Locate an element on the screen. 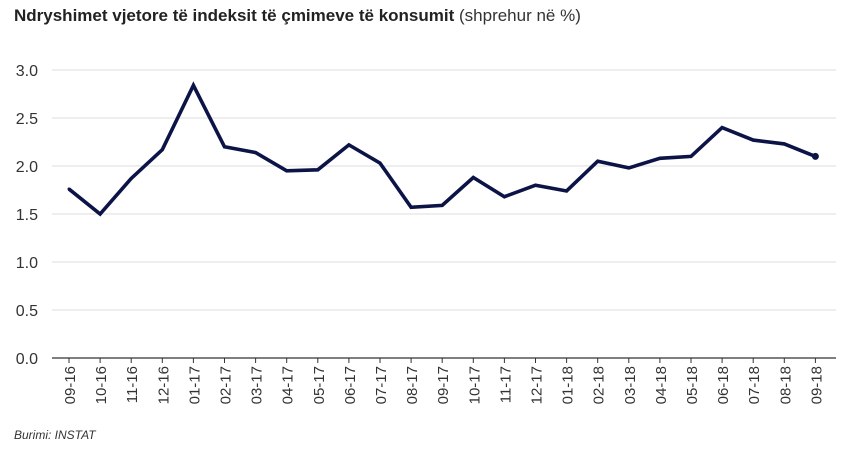 Image resolution: width=850 pixels, height=450 pixels. y-tick-label: 3.0 is located at coordinates (27, 71).